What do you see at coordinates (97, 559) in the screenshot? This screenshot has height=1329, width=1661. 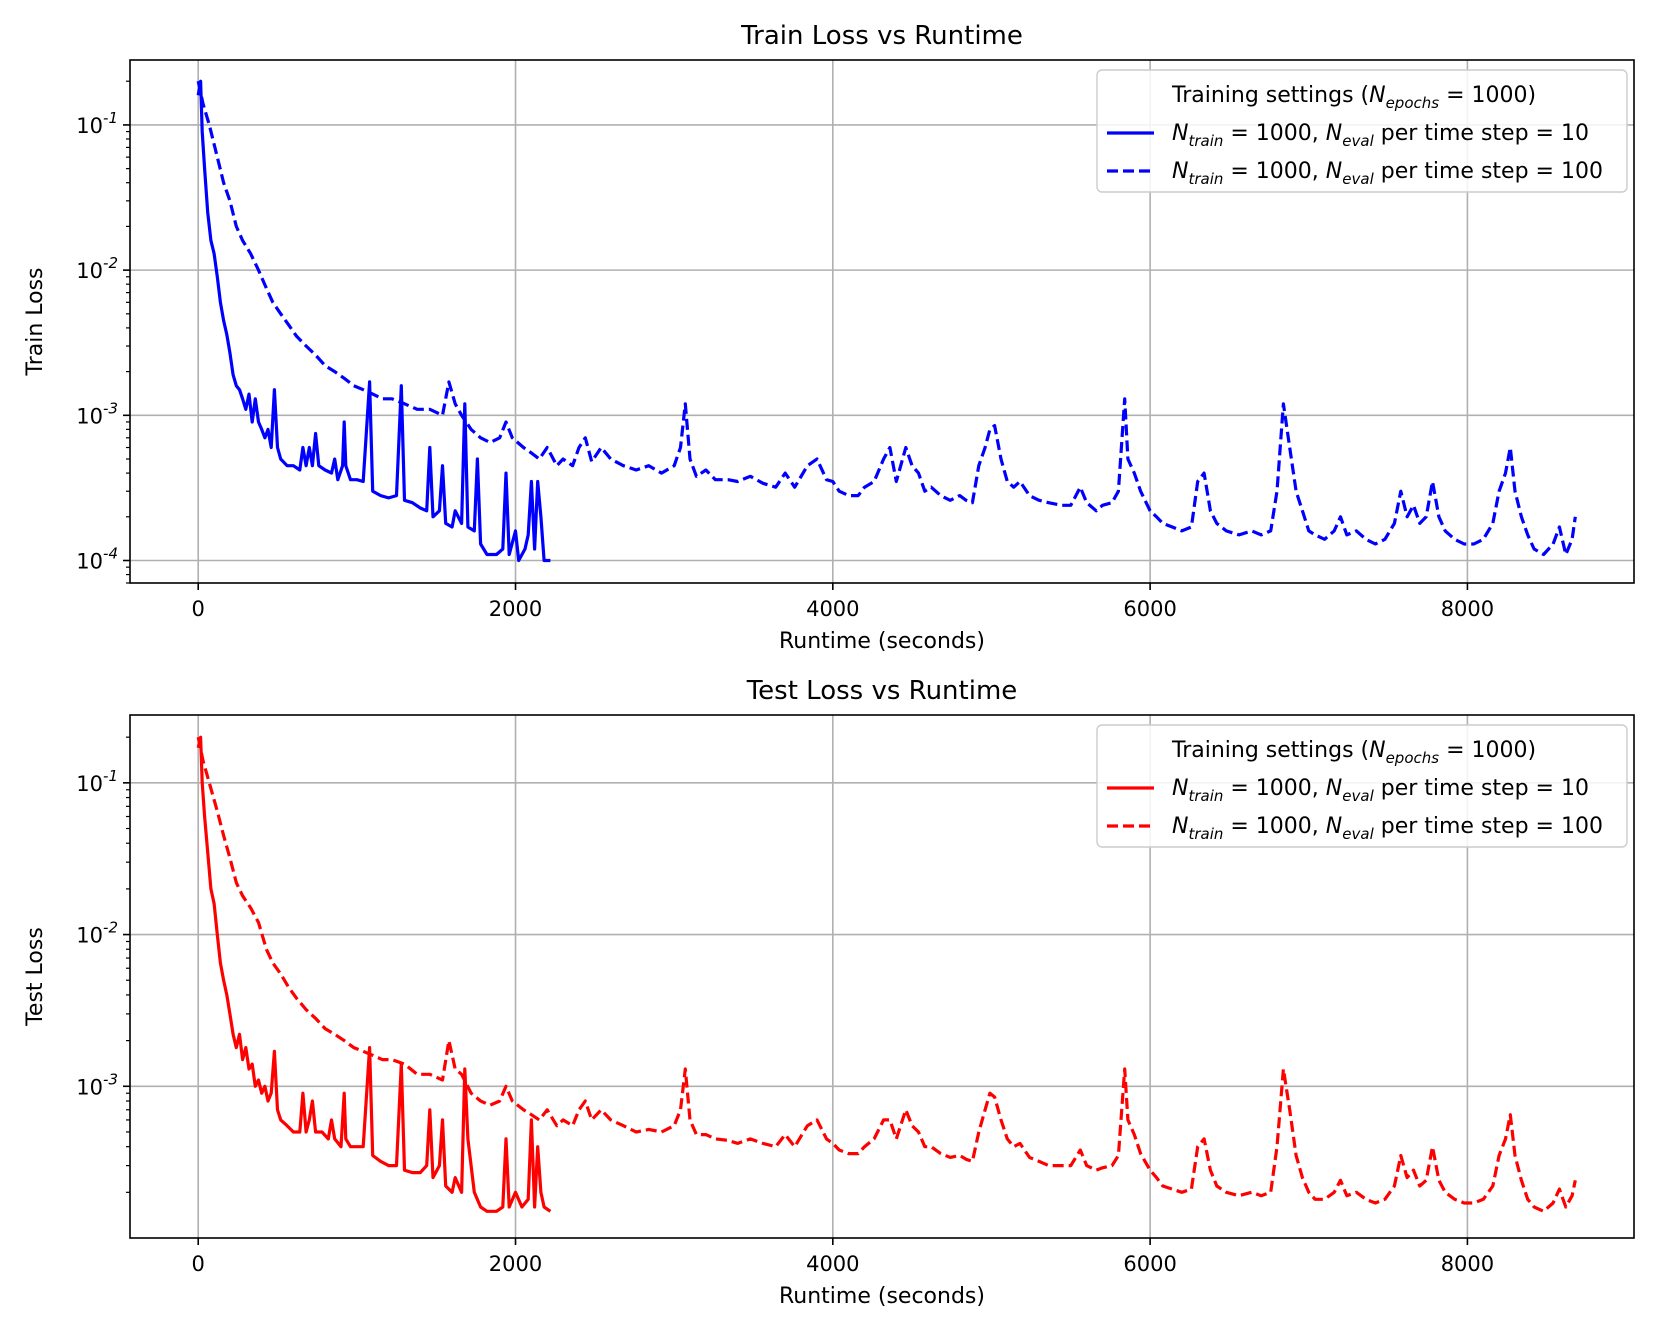 I see `y-tick-label: 10⁻⁴` at bounding box center [97, 559].